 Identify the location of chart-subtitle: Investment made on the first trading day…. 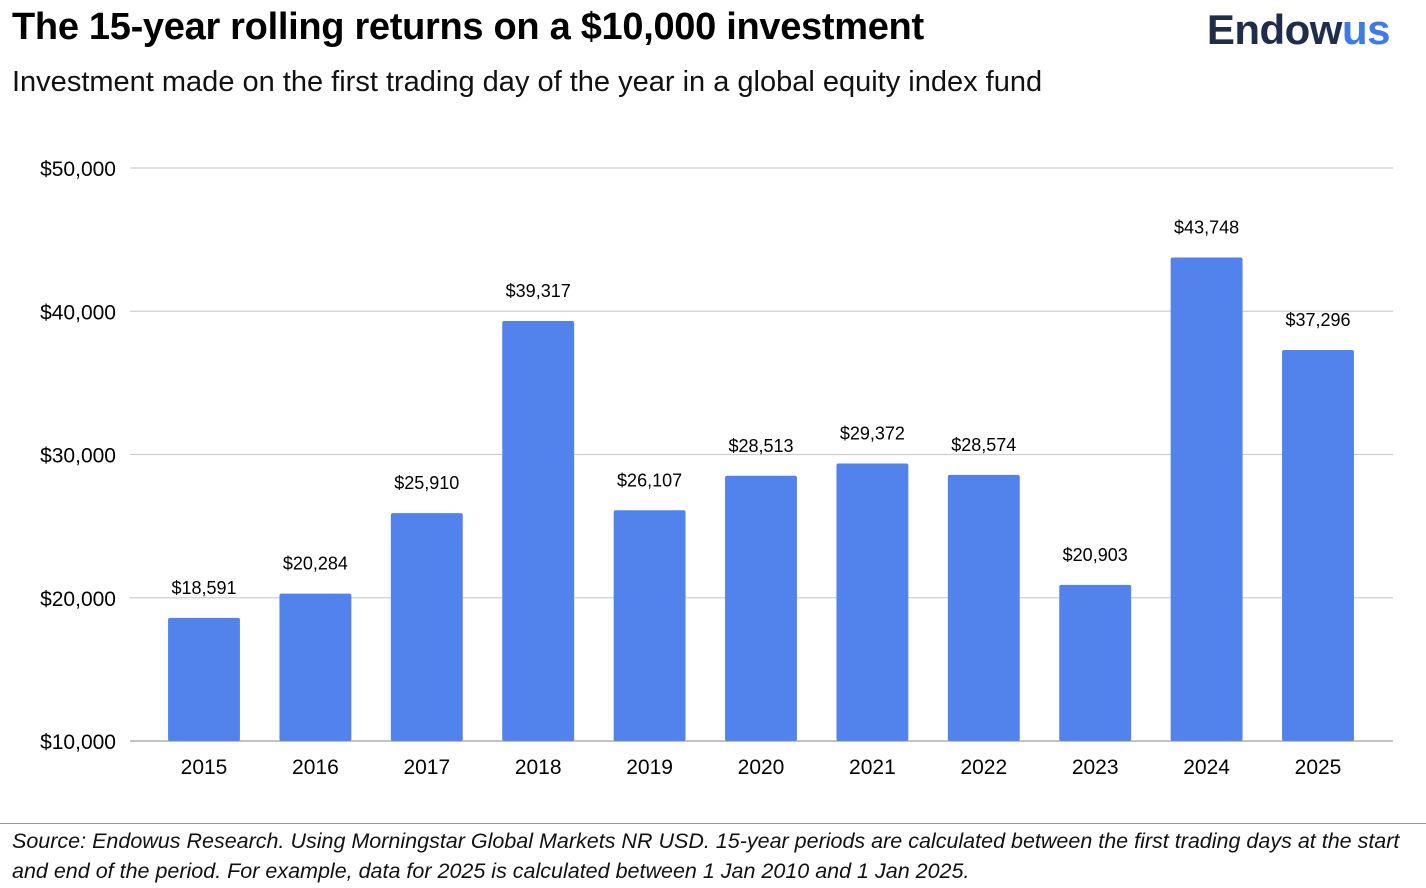
(527, 82).